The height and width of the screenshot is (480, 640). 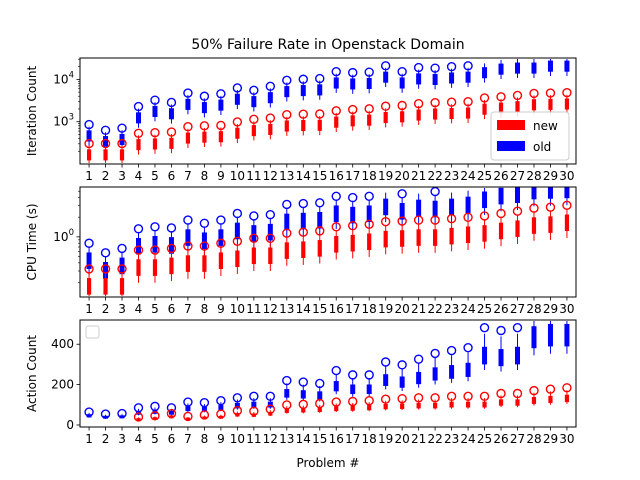 What do you see at coordinates (517, 439) in the screenshot?
I see `x-tick-label: 27` at bounding box center [517, 439].